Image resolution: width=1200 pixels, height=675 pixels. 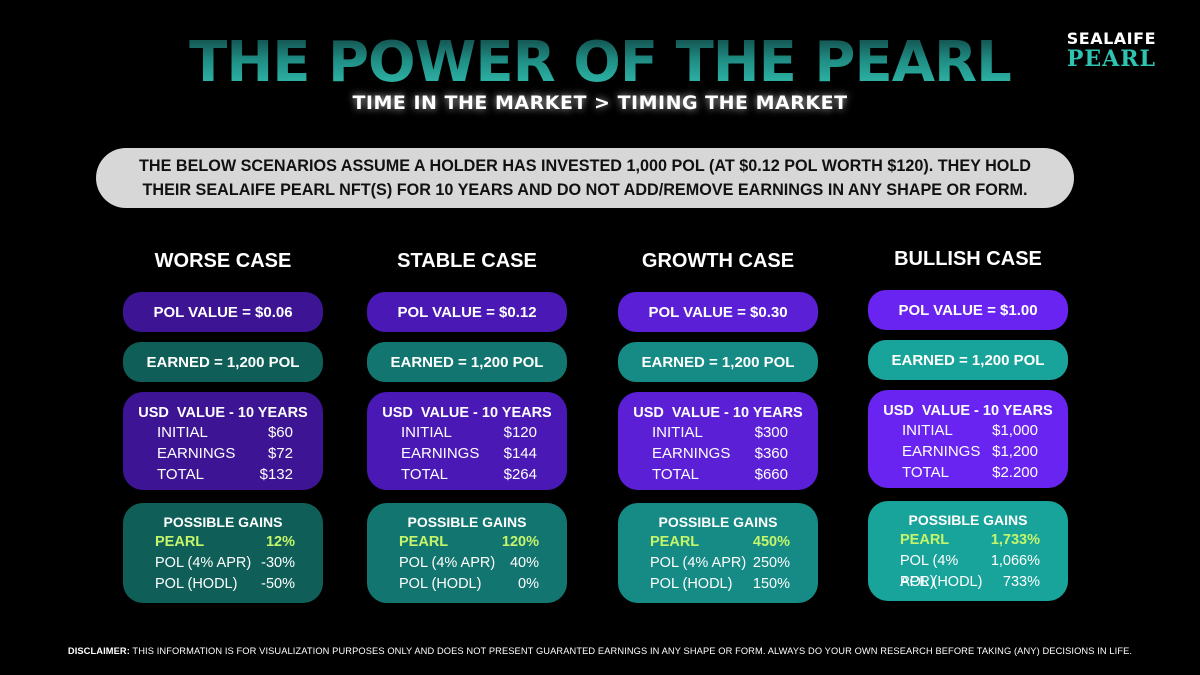 I want to click on total-row: TOTAL $660, so click(x=718, y=474).